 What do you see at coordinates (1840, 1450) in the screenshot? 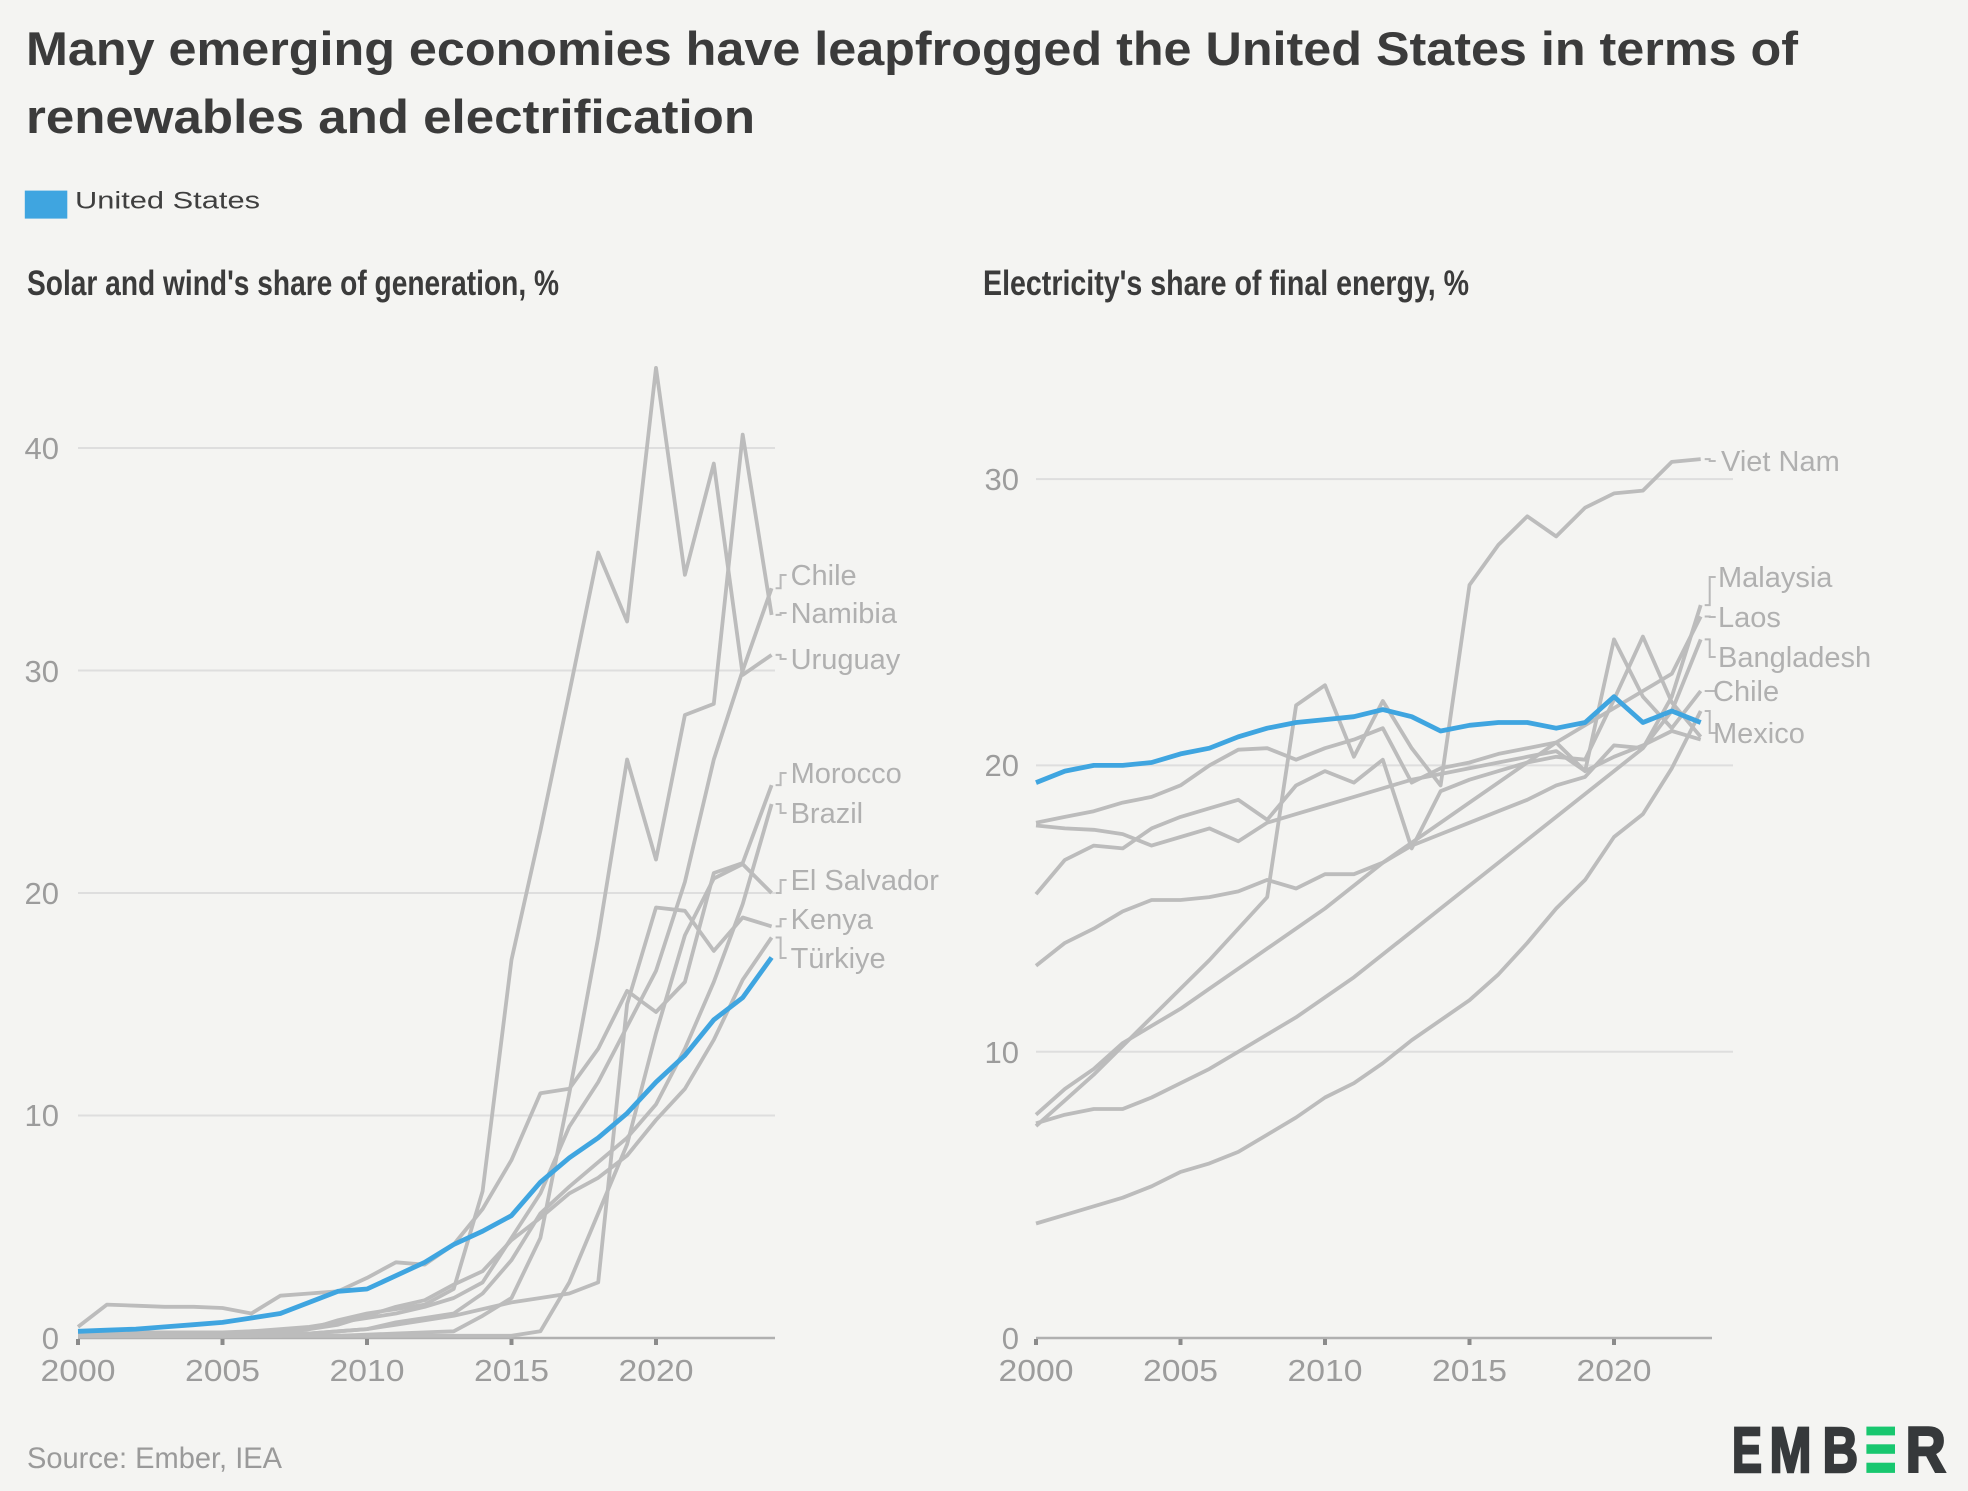
I see `svg-text: B` at bounding box center [1840, 1450].